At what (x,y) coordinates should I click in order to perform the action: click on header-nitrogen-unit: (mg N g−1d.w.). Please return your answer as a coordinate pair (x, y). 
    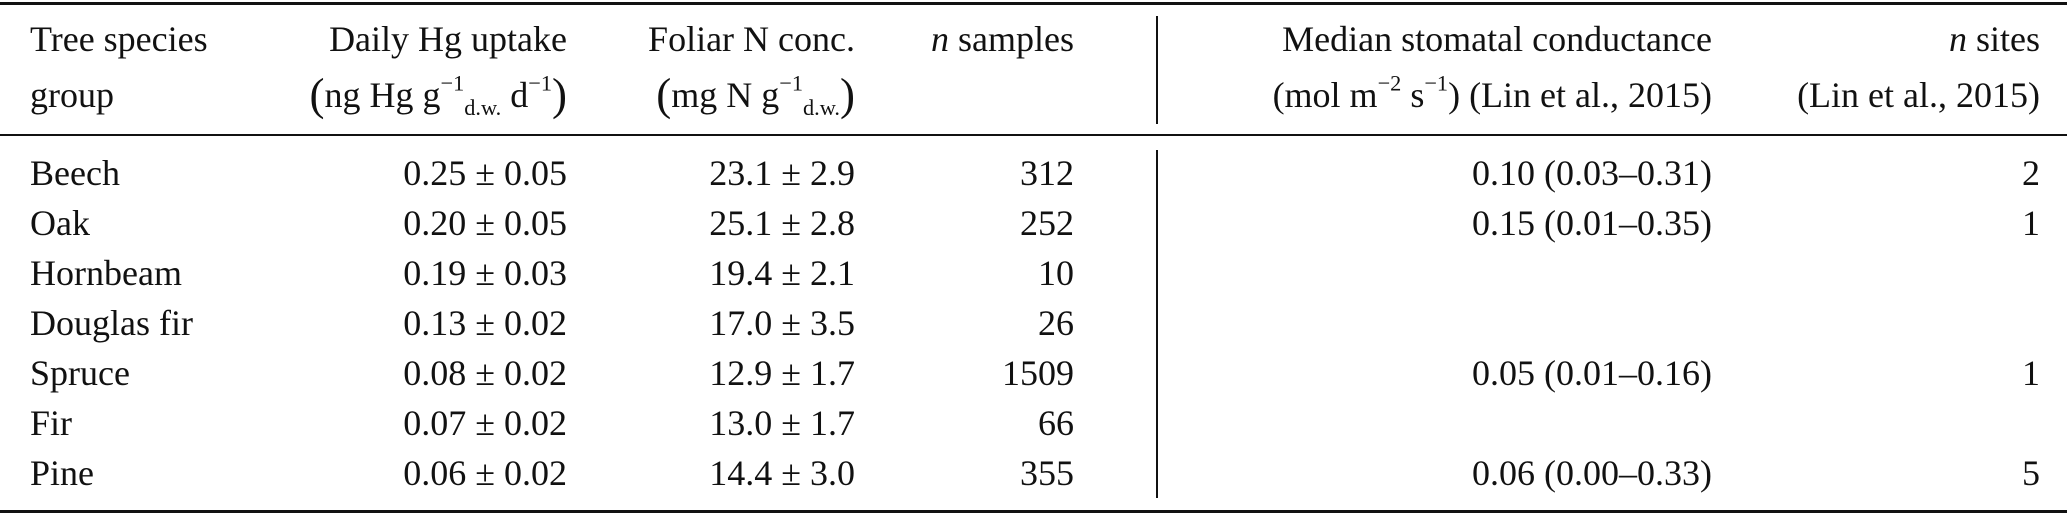
    Looking at the image, I should click on (755, 94).